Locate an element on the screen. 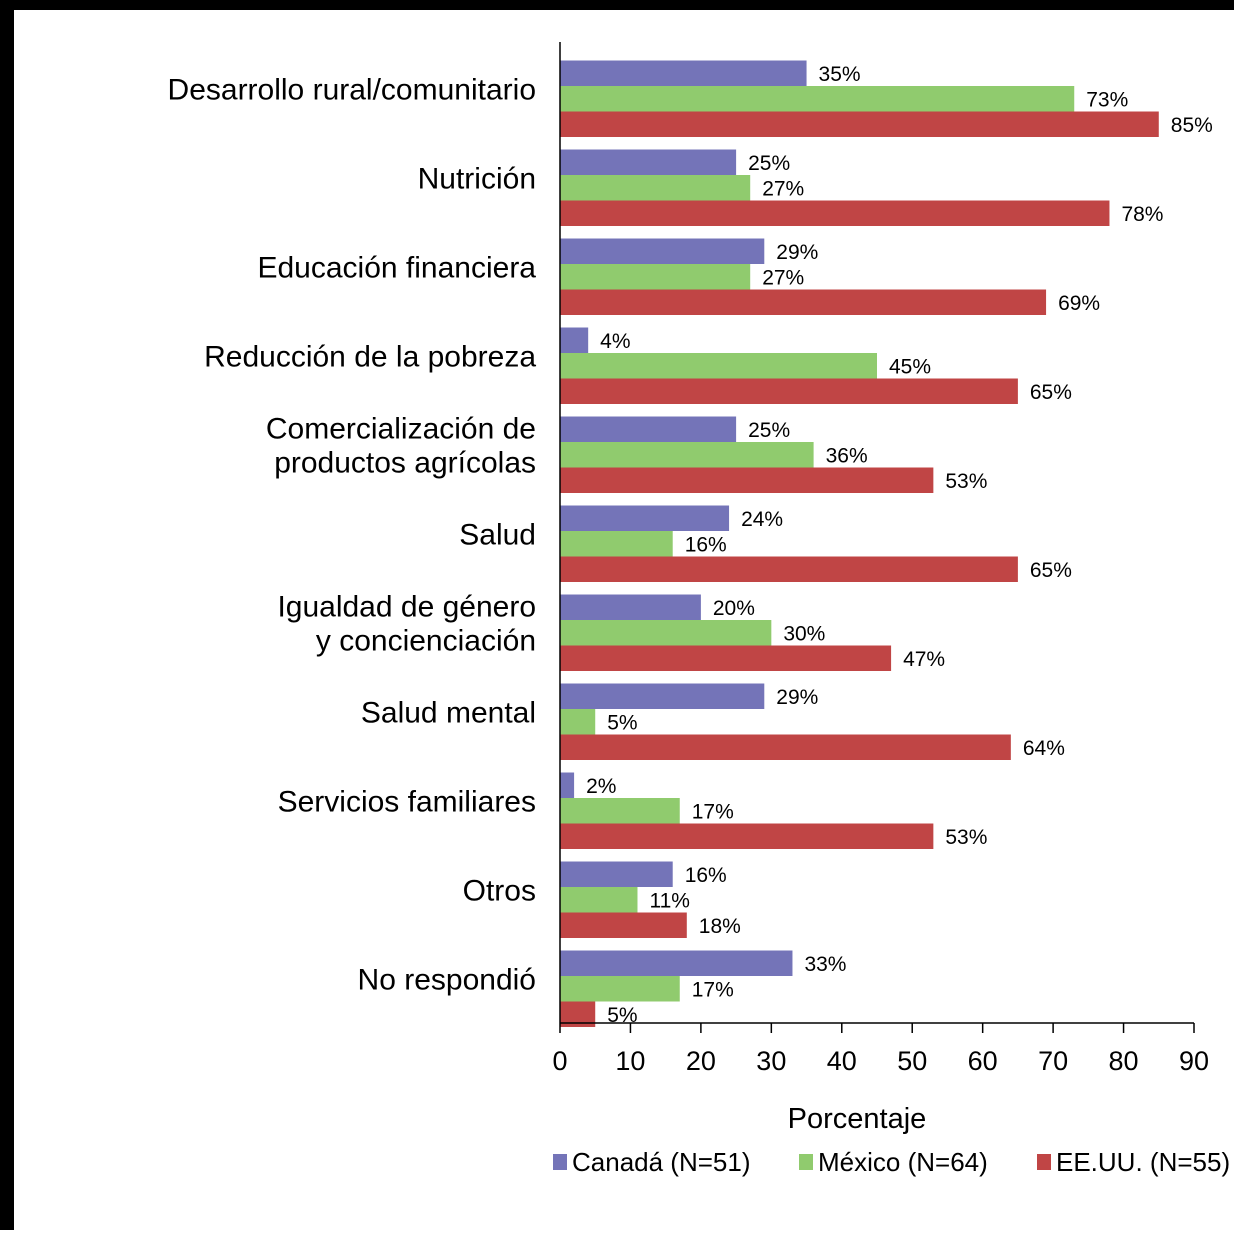  x-tick-label-4: 40 is located at coordinates (842, 1061).